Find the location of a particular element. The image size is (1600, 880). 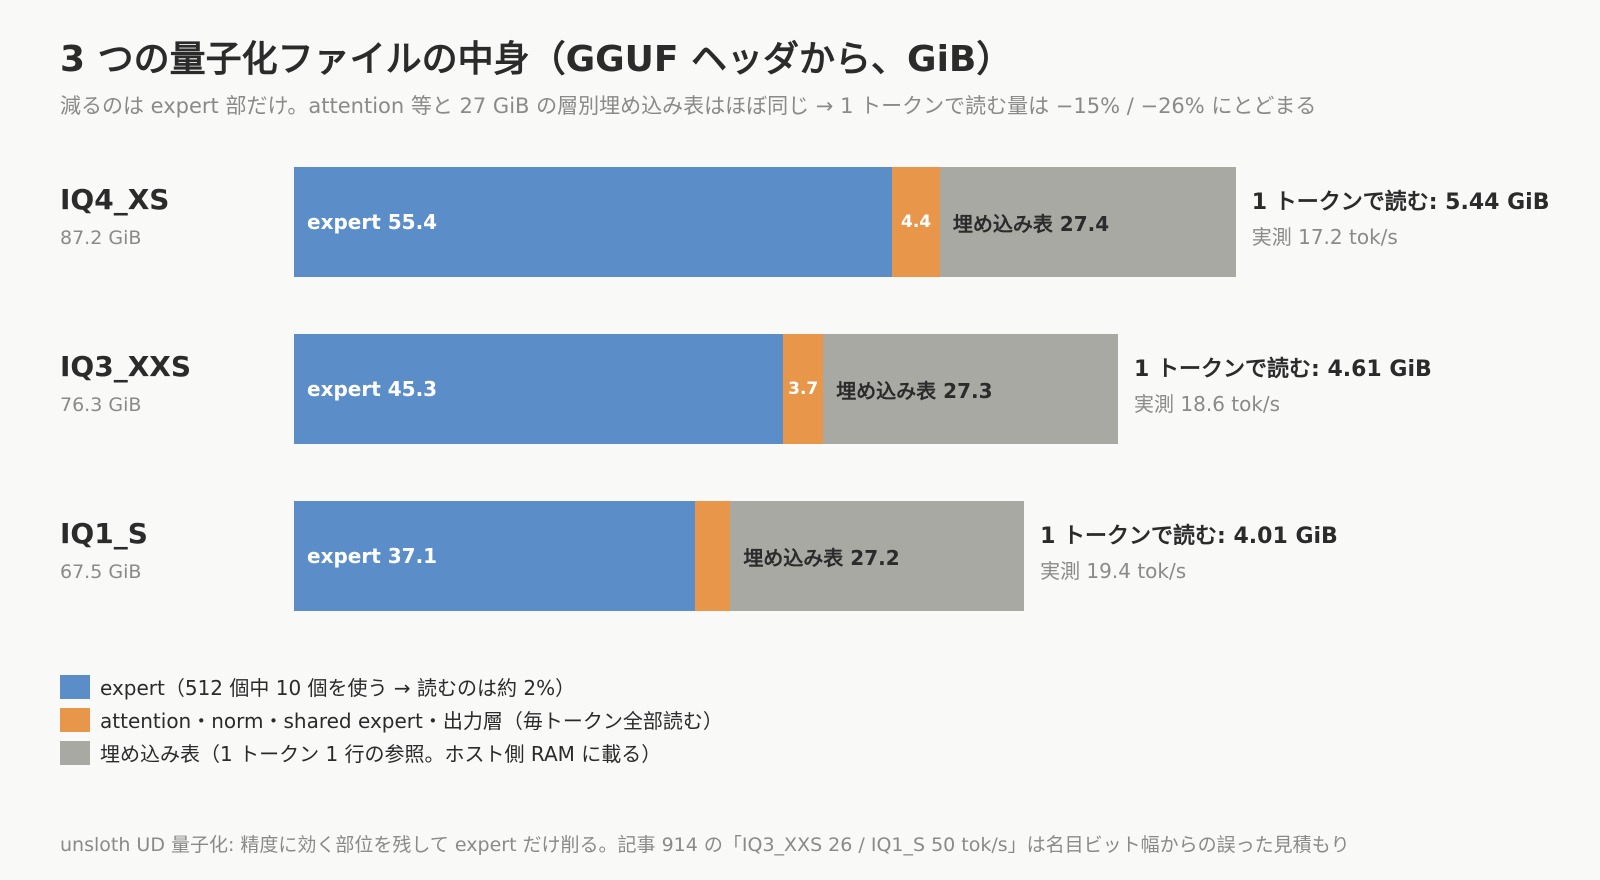

bar-label: 3.7 is located at coordinates (803, 389).